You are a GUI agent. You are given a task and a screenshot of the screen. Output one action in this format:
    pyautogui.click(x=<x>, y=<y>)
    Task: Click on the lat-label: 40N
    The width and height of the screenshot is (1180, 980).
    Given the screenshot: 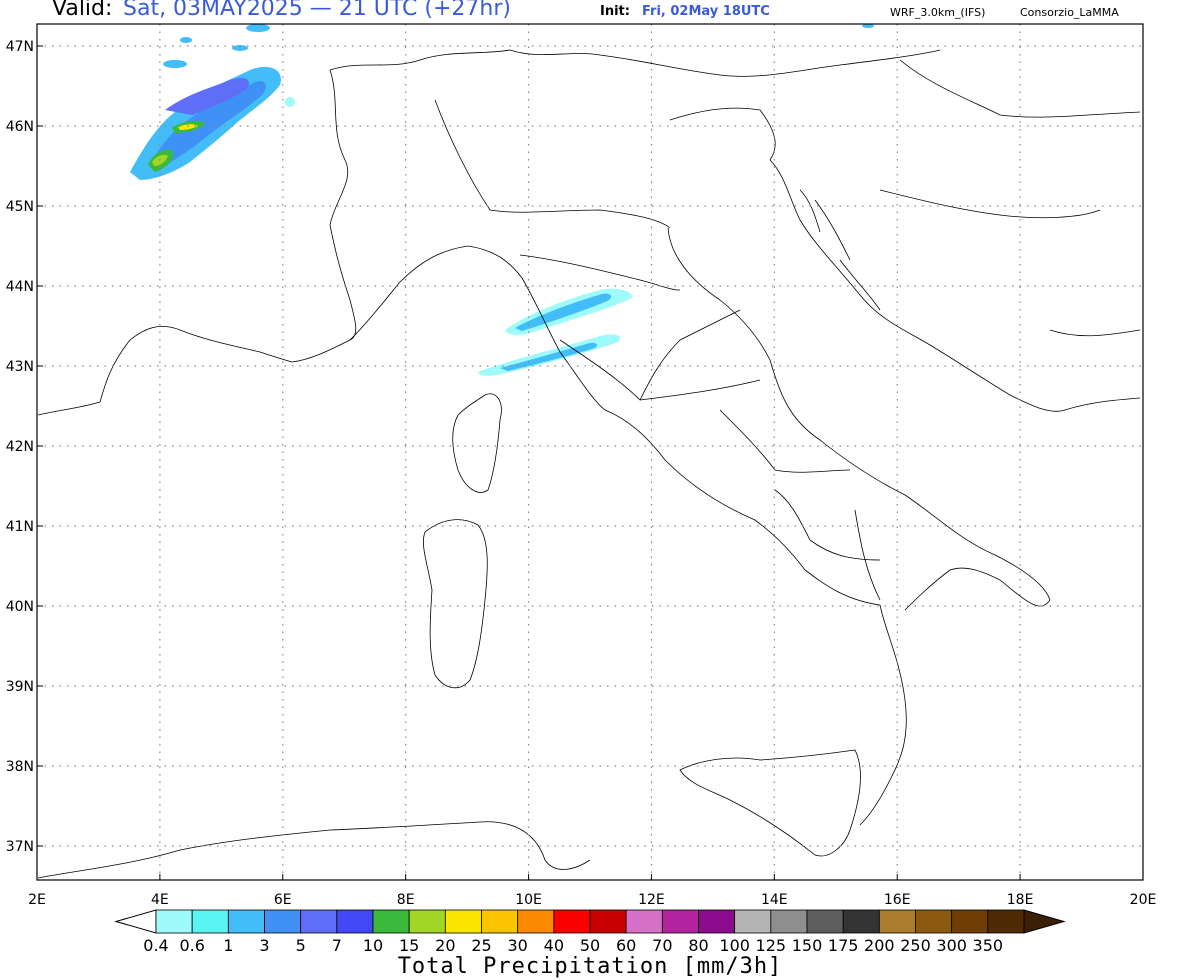 What is the action you would take?
    pyautogui.click(x=20, y=607)
    